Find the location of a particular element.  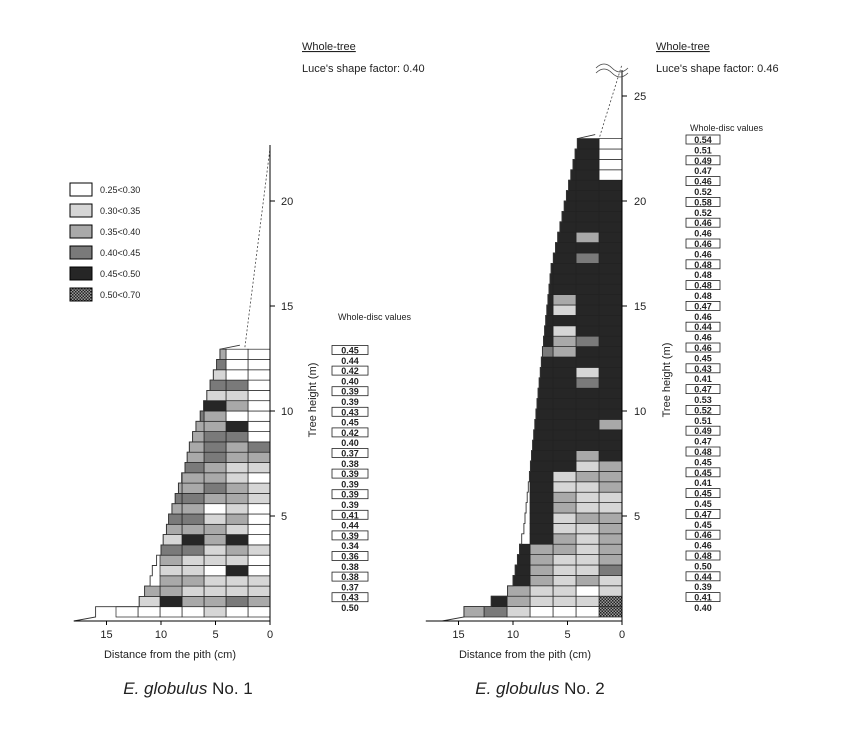

disc-value: 0.43 is located at coordinates (350, 412).